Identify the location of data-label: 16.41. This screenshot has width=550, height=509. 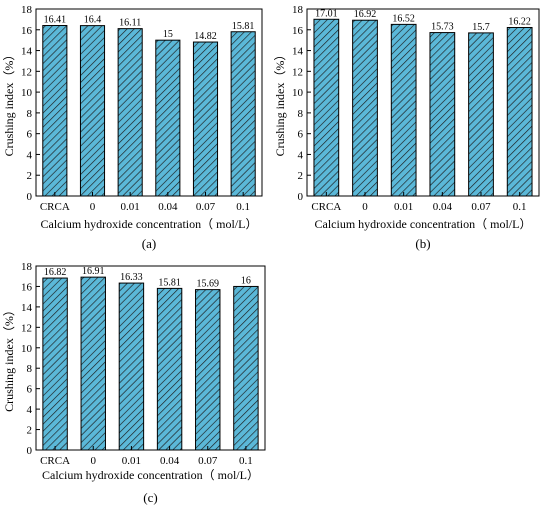
(55, 20).